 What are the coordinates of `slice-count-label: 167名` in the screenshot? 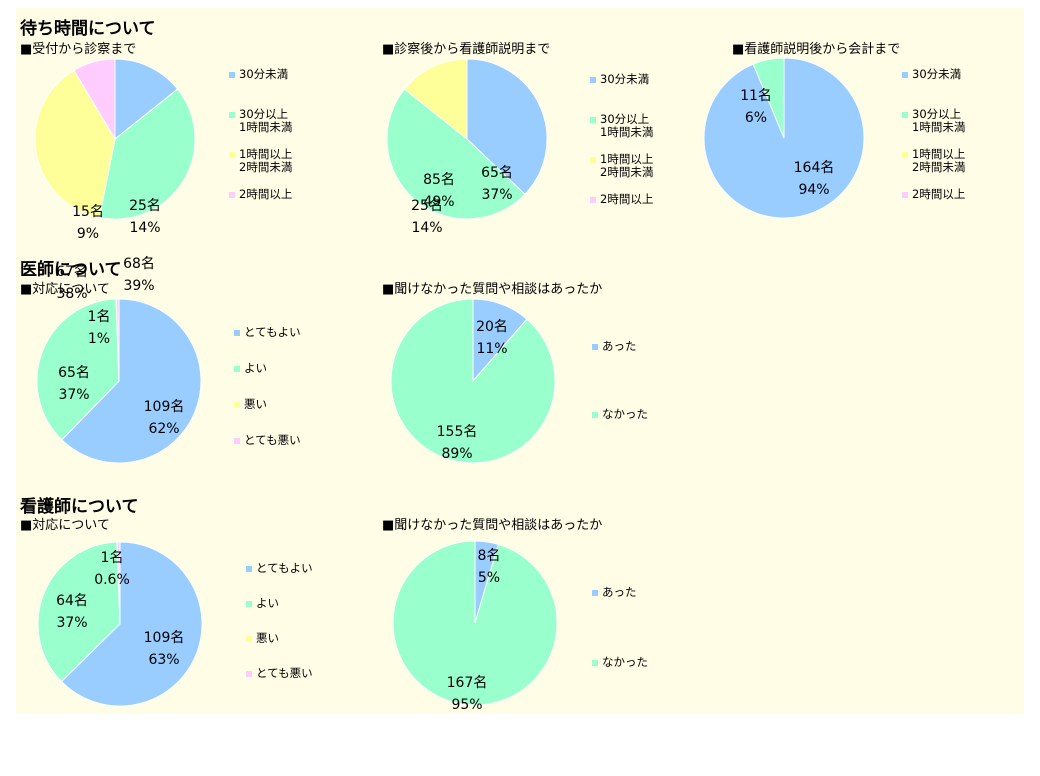 It's located at (467, 683).